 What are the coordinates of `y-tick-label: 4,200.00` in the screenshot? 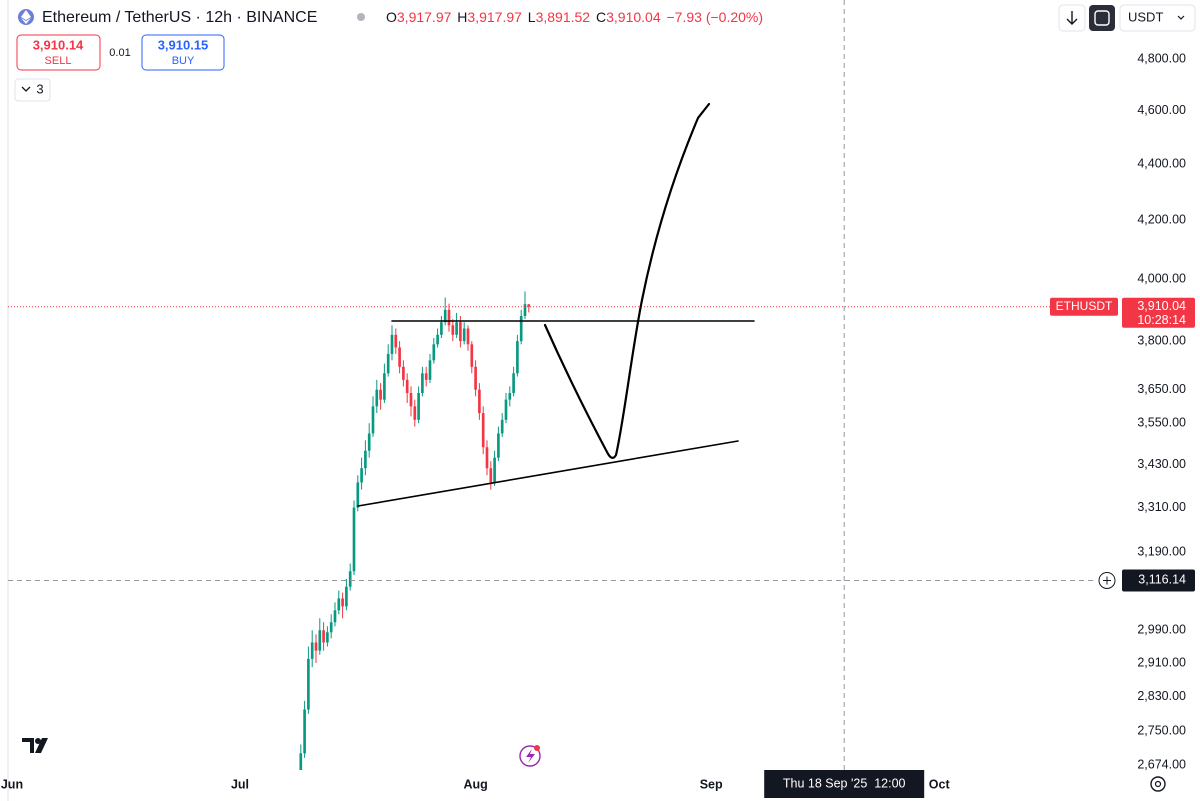 It's located at (1161, 220).